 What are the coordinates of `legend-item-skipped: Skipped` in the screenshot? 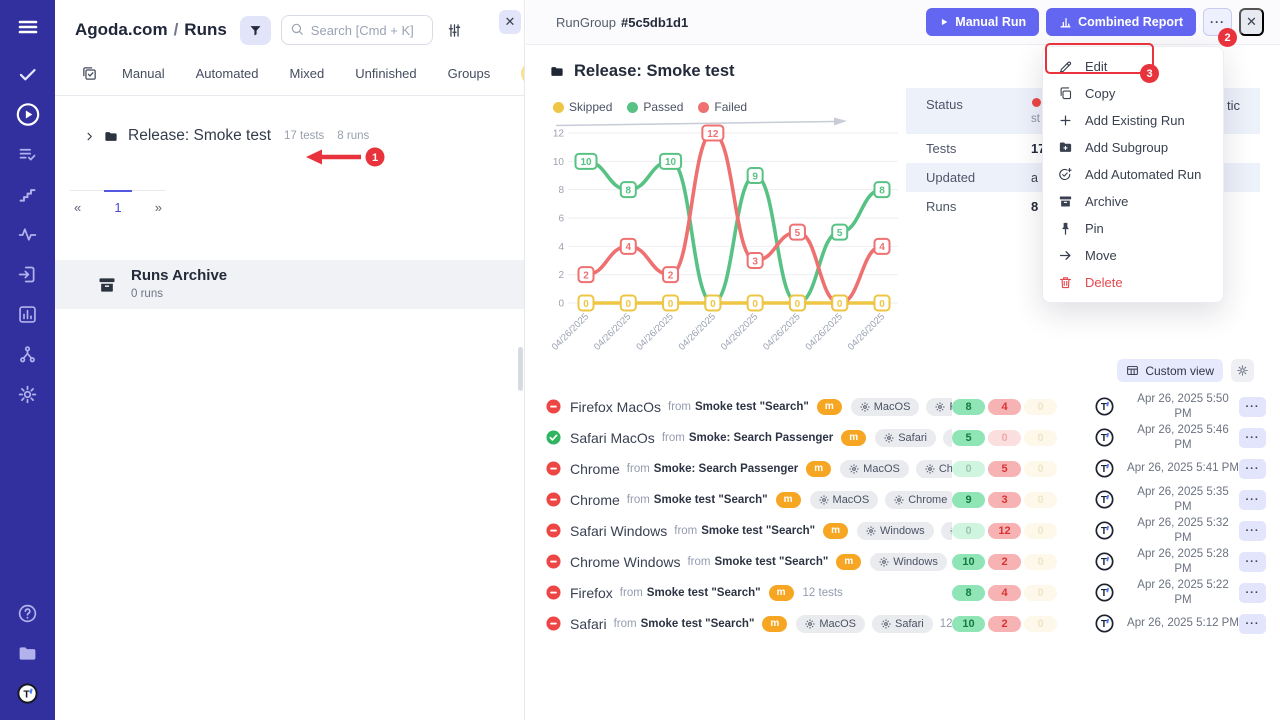 It's located at (582, 107).